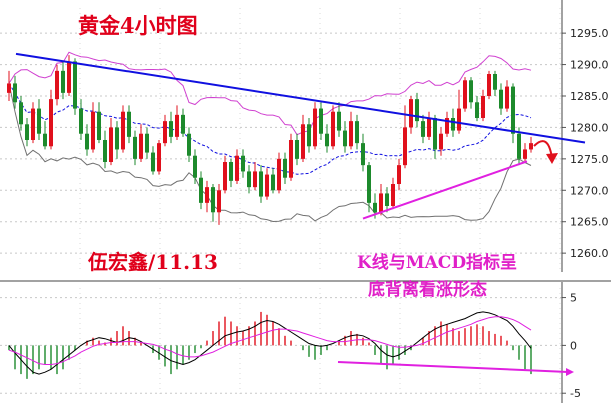 This screenshot has height=403, width=611. What do you see at coordinates (589, 190) in the screenshot?
I see `price-tick-label: 1270.0` at bounding box center [589, 190].